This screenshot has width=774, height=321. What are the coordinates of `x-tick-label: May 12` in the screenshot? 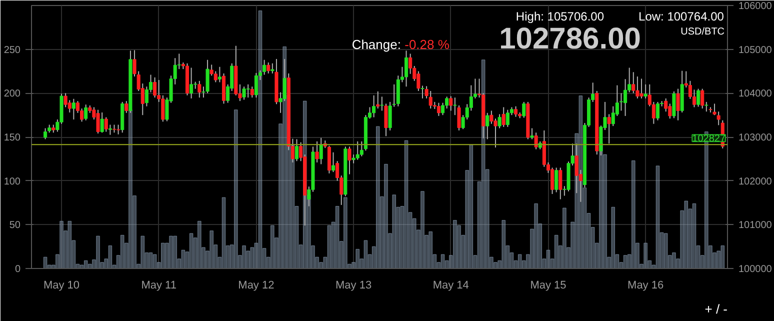 It's located at (256, 286).